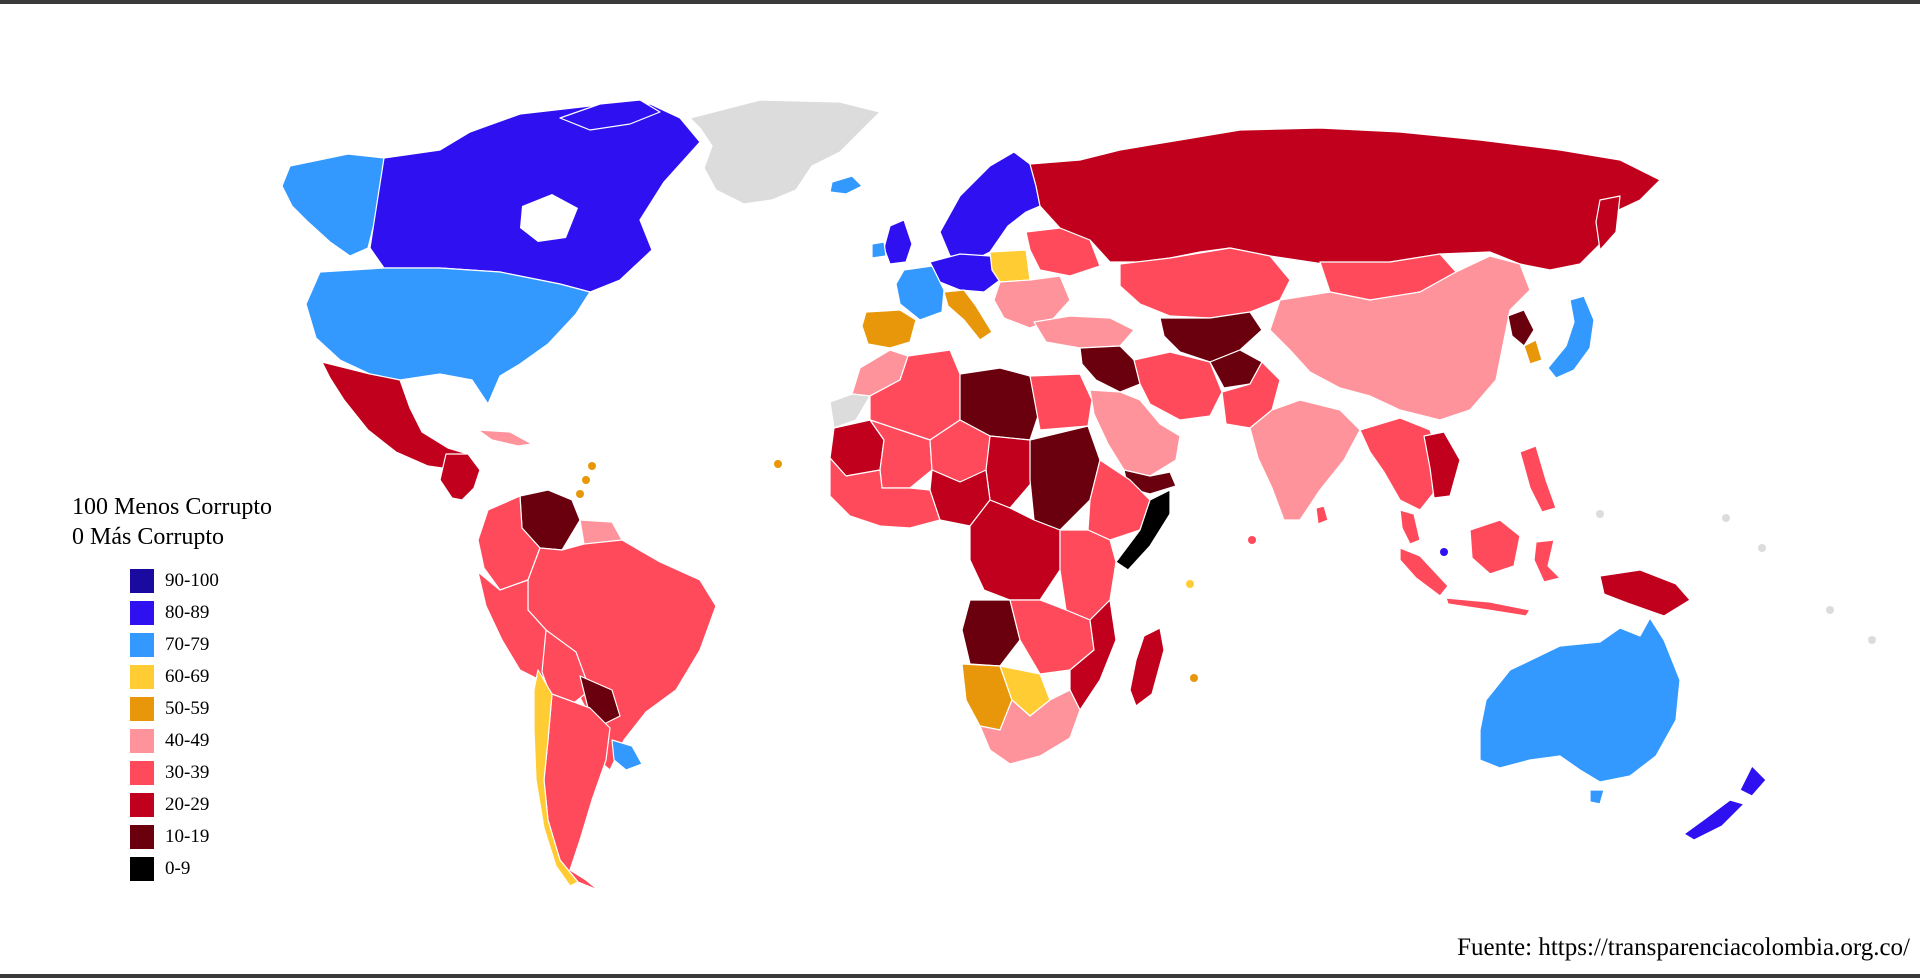 This screenshot has width=1920, height=978. What do you see at coordinates (1400, 338) in the screenshot?
I see `china` at bounding box center [1400, 338].